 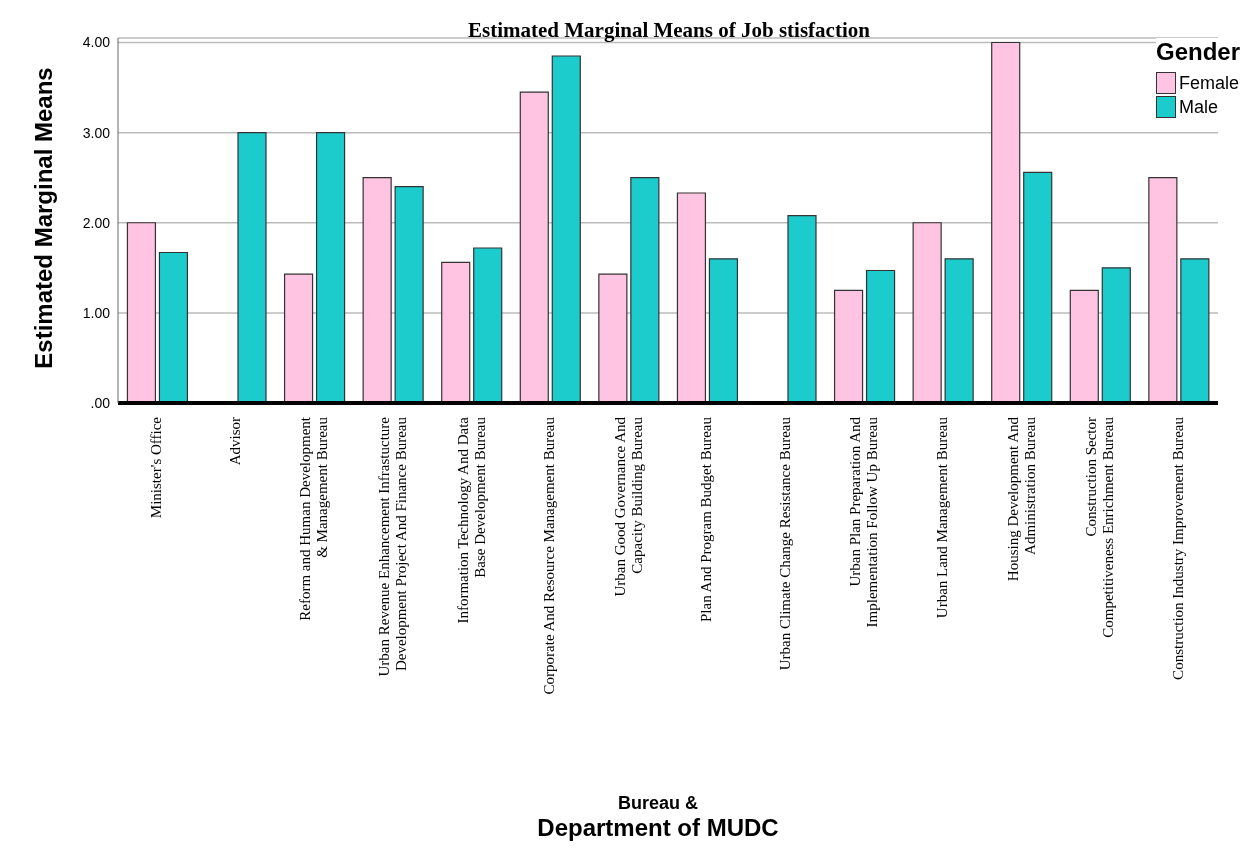 What do you see at coordinates (1198, 107) in the screenshot?
I see `legend-label: Male` at bounding box center [1198, 107].